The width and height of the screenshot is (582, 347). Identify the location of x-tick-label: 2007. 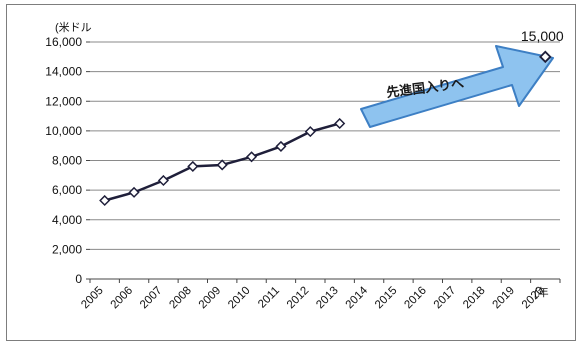
(151, 298).